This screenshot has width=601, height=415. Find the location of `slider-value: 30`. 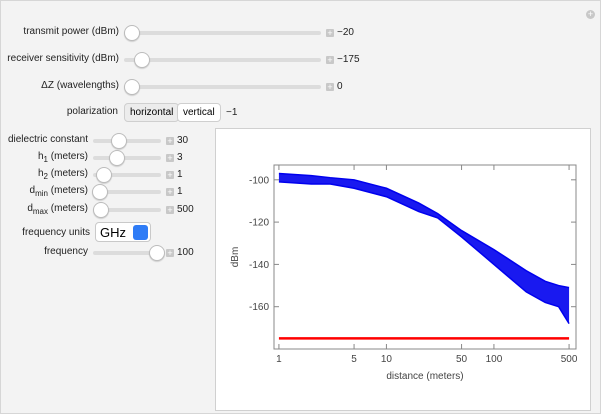

slider-value: 30 is located at coordinates (183, 140).